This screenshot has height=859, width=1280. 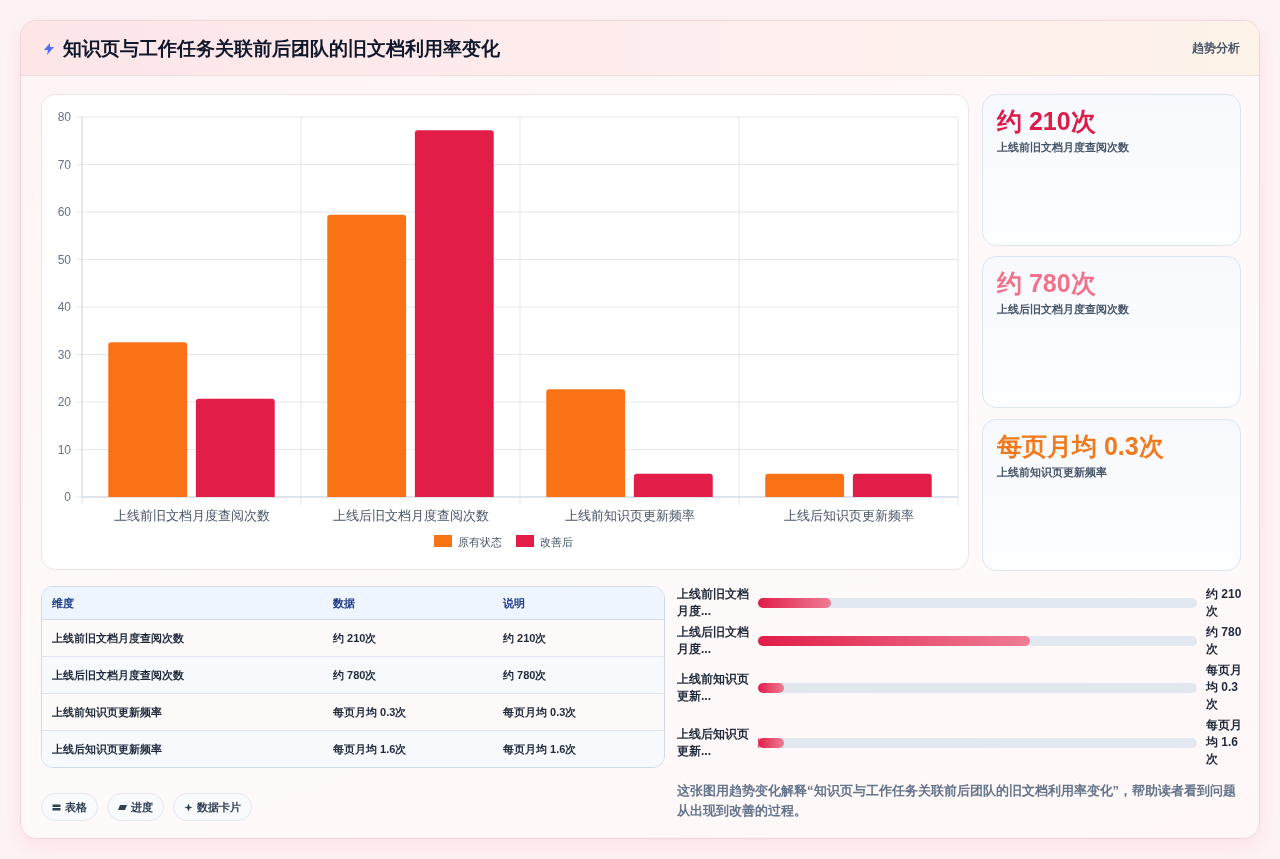 What do you see at coordinates (1224, 603) in the screenshot?
I see `data-label: 约 210次` at bounding box center [1224, 603].